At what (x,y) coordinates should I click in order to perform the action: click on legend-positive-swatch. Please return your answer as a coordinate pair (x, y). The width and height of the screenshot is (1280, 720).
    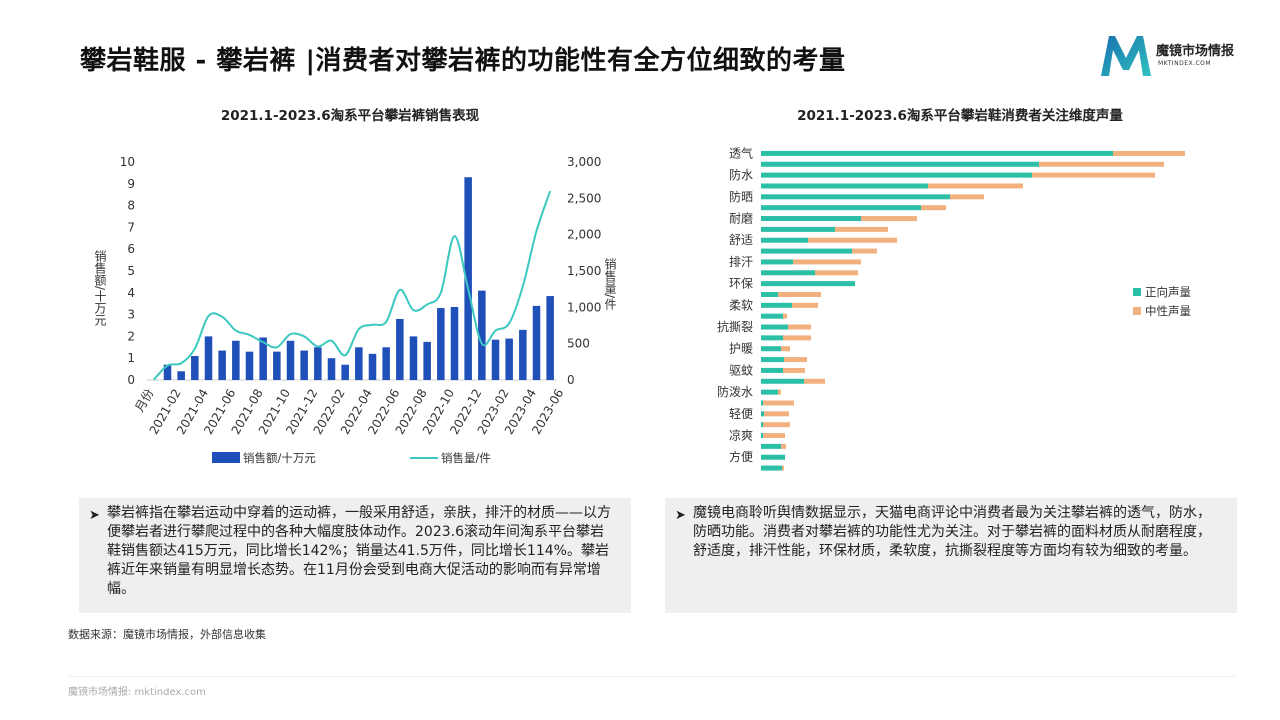
    Looking at the image, I should click on (1137, 292).